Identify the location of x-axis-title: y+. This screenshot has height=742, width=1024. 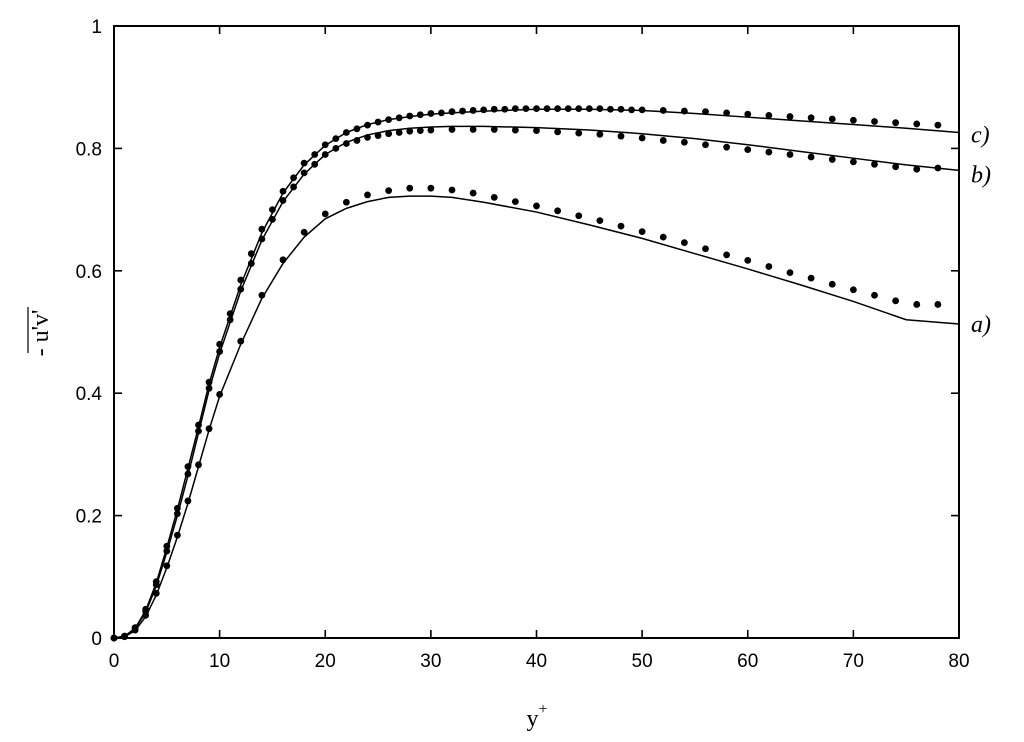
(536, 716).